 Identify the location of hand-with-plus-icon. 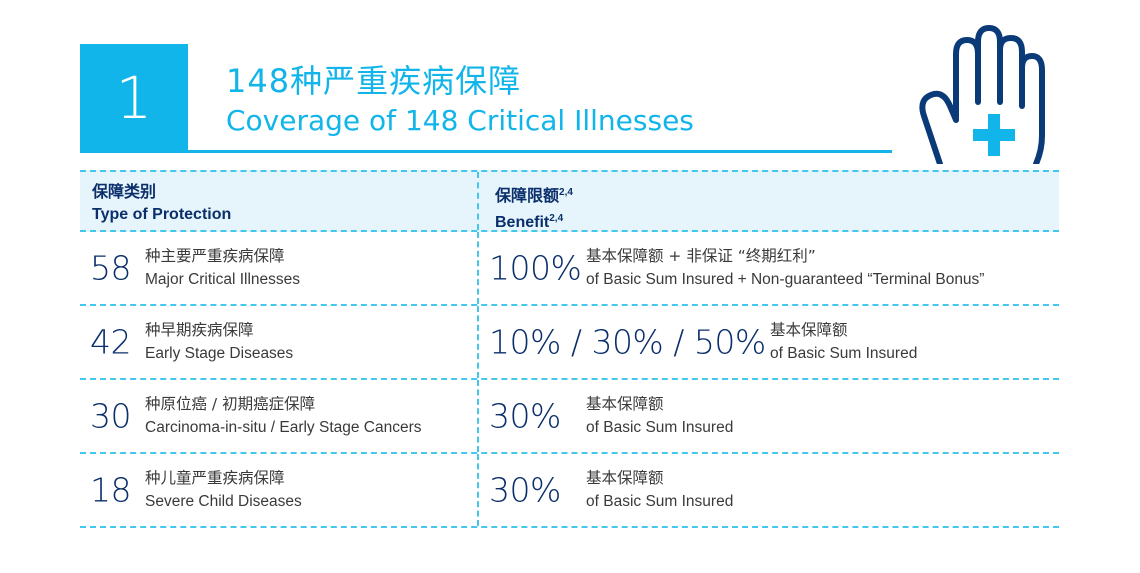
(982, 94).